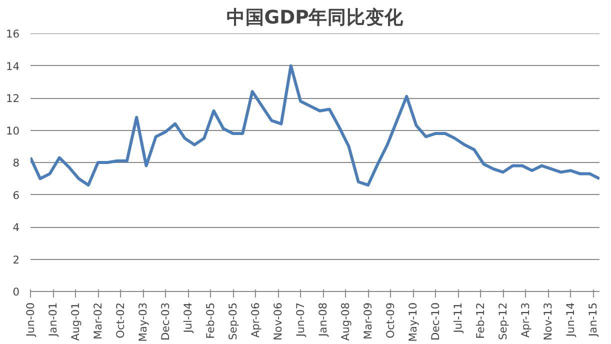  What do you see at coordinates (16, 259) in the screenshot?
I see `y-tick-label: 2` at bounding box center [16, 259].